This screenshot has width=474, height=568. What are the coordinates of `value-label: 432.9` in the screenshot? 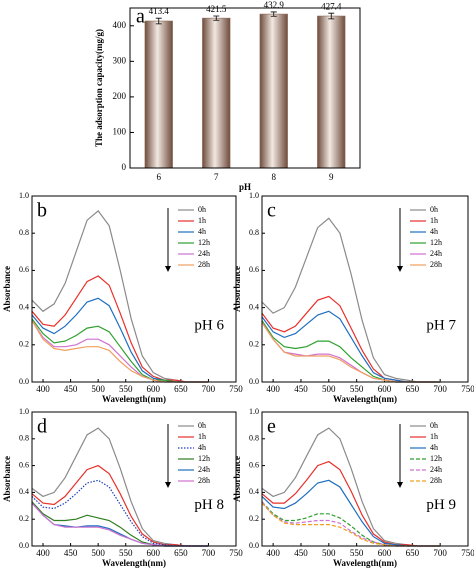 It's located at (274, 5).